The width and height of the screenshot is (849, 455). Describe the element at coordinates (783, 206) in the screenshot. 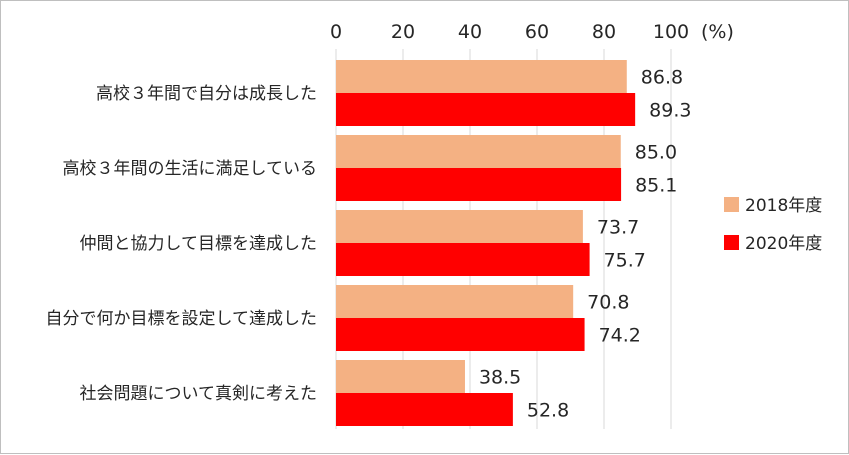

I see `legend-label: 2018年度` at that location.